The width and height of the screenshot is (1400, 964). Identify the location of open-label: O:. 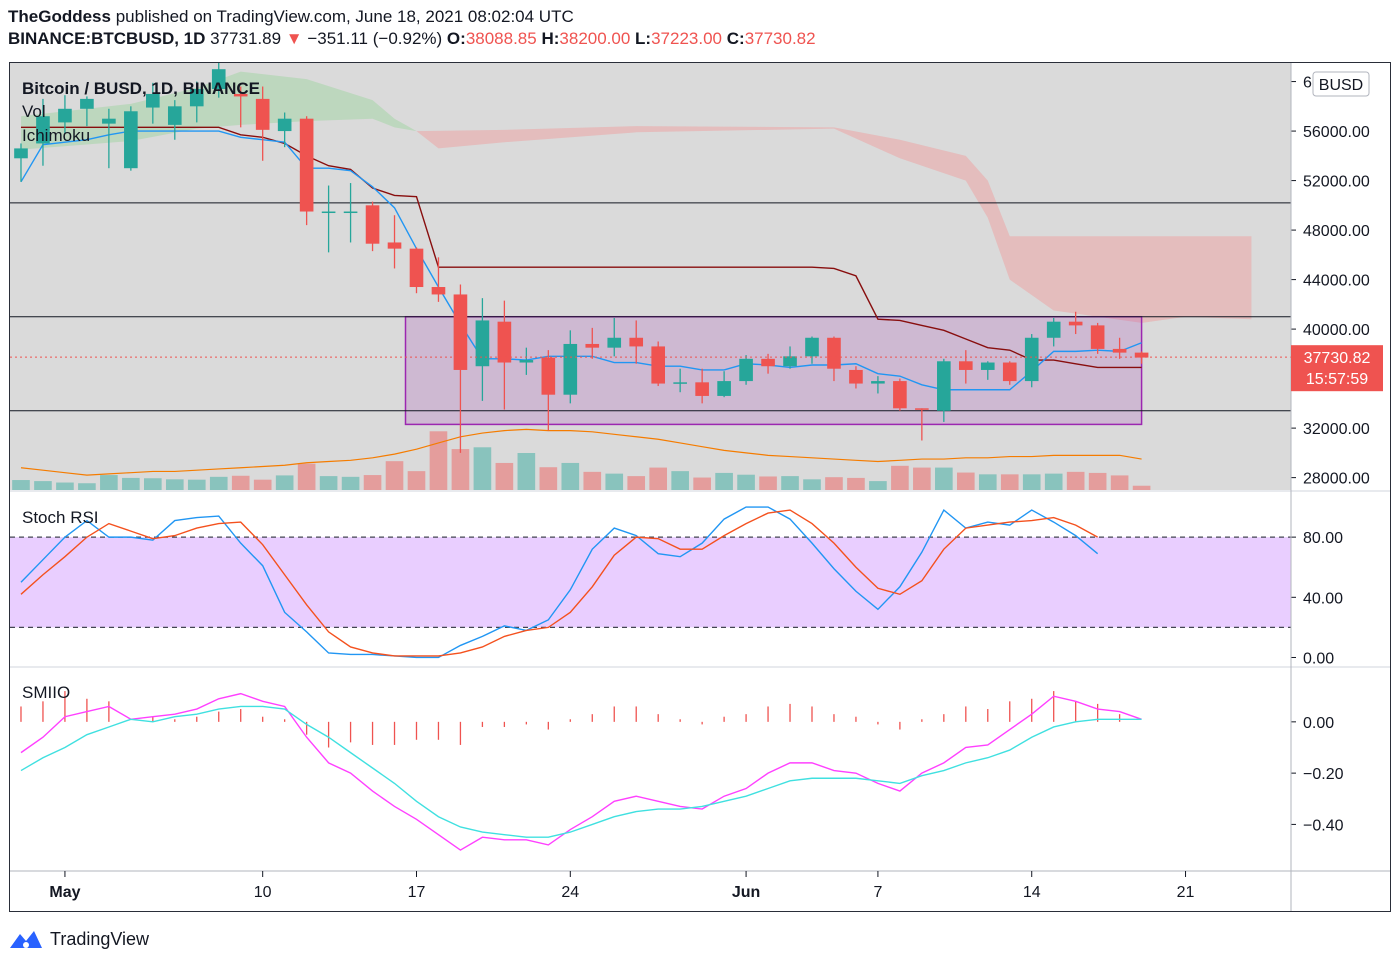
(456, 38).